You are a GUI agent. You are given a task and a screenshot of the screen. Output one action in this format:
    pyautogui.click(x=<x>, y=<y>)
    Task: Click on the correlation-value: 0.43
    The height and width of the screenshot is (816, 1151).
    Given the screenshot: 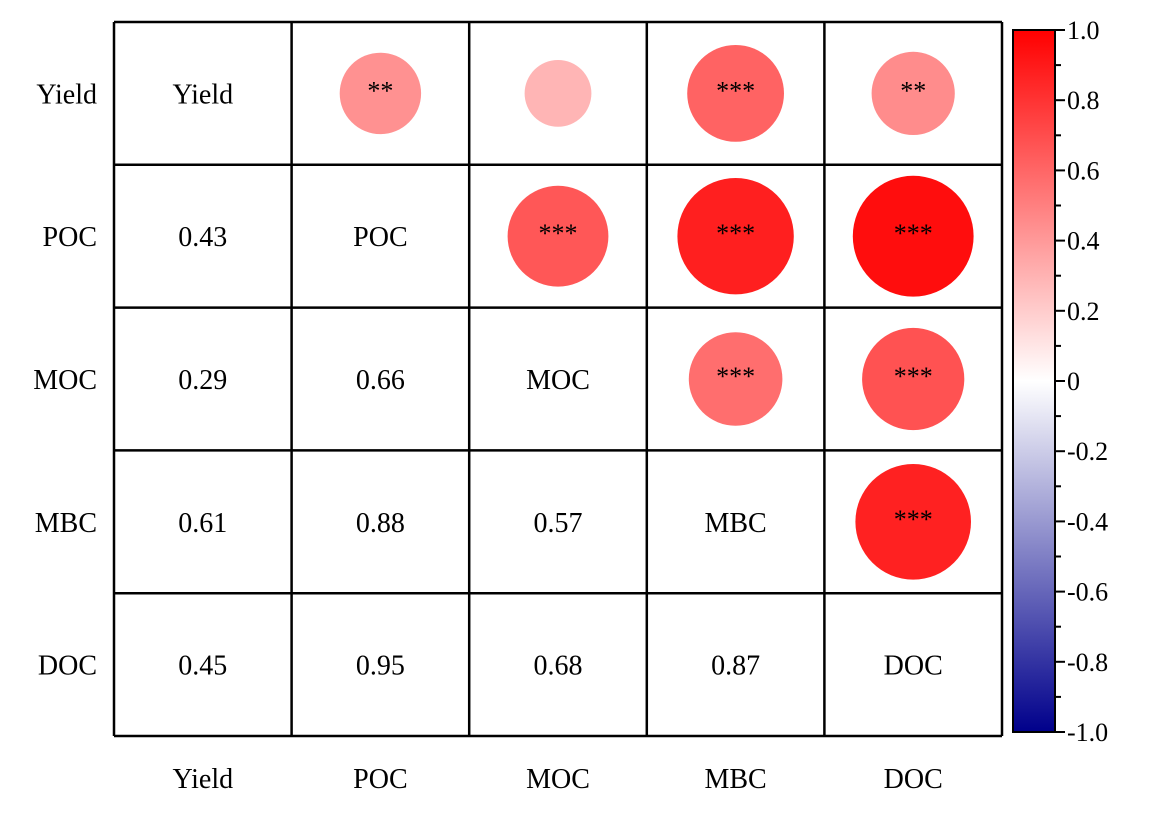 What is the action you would take?
    pyautogui.click(x=202, y=237)
    